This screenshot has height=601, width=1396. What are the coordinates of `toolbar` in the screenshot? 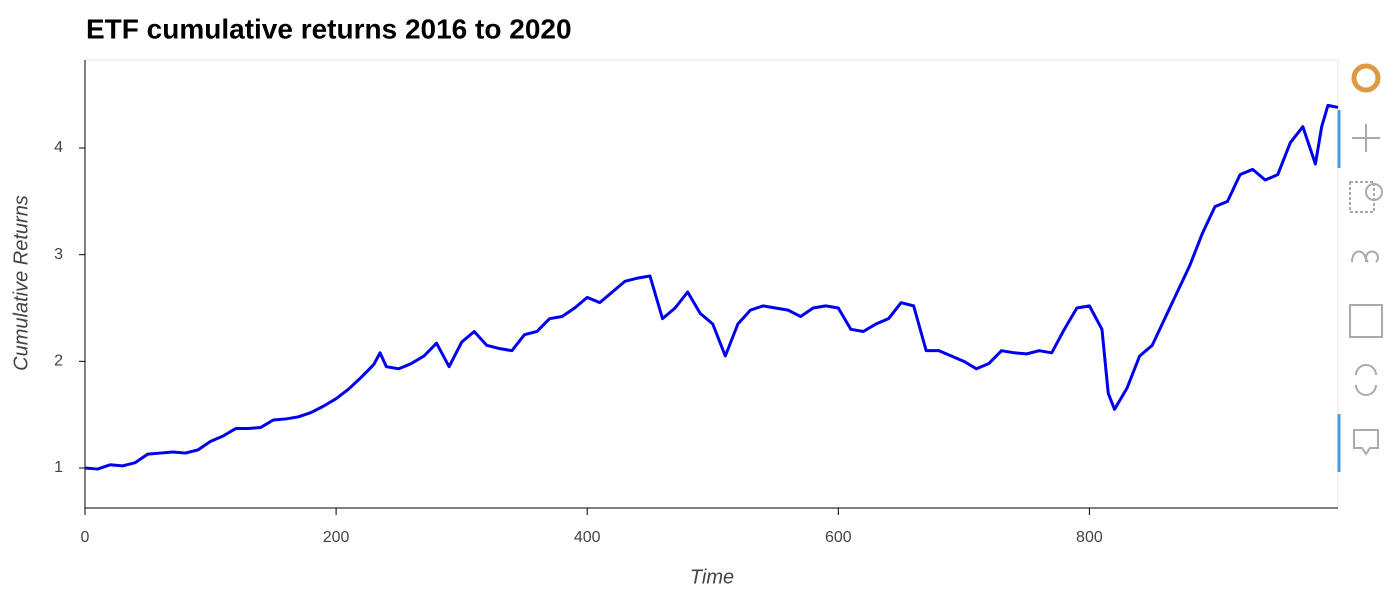 It's located at (1360, 267).